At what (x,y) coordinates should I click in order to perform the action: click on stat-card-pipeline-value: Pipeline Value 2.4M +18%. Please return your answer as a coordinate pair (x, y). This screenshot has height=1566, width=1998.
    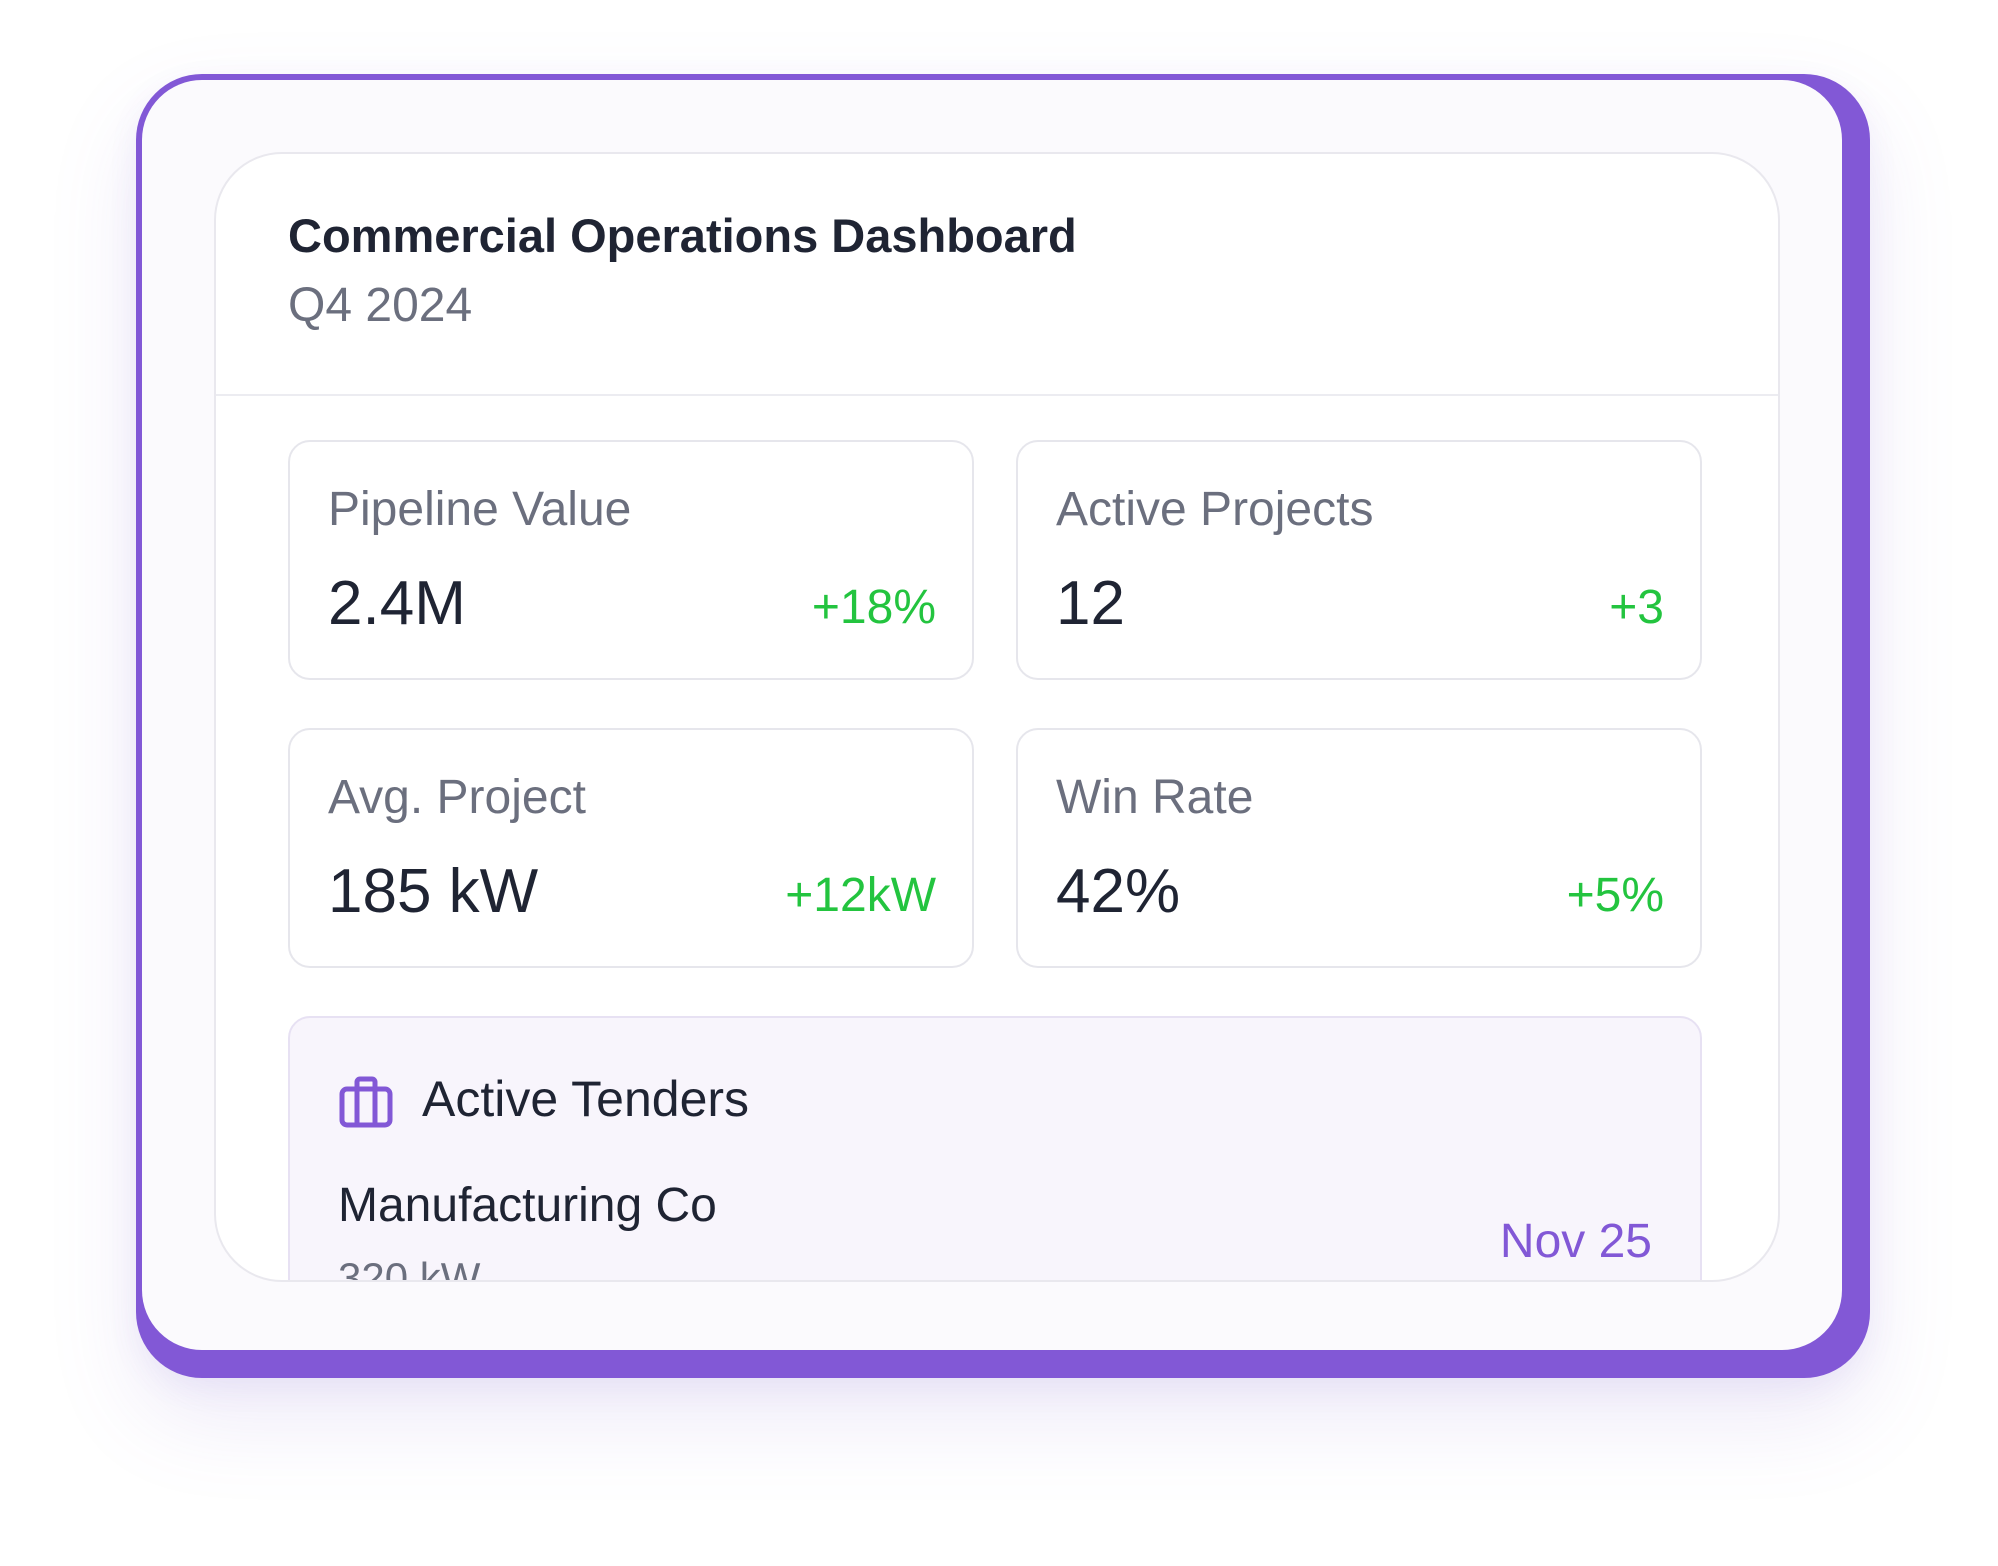
    Looking at the image, I should click on (631, 560).